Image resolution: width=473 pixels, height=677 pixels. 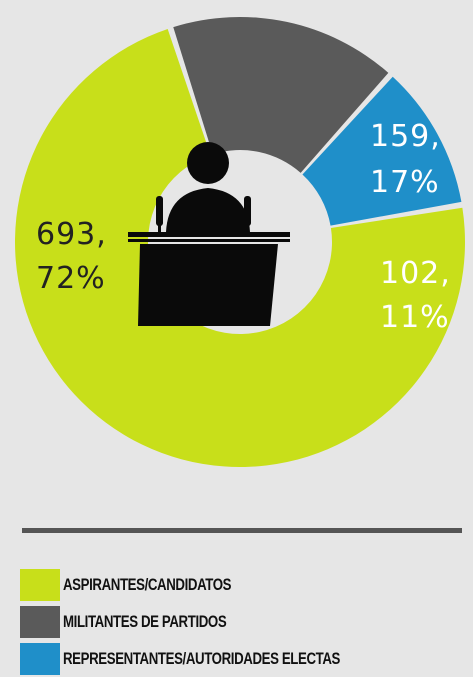 I want to click on legend-label: MILITANTES DE PARTIDOS, so click(x=145, y=621).